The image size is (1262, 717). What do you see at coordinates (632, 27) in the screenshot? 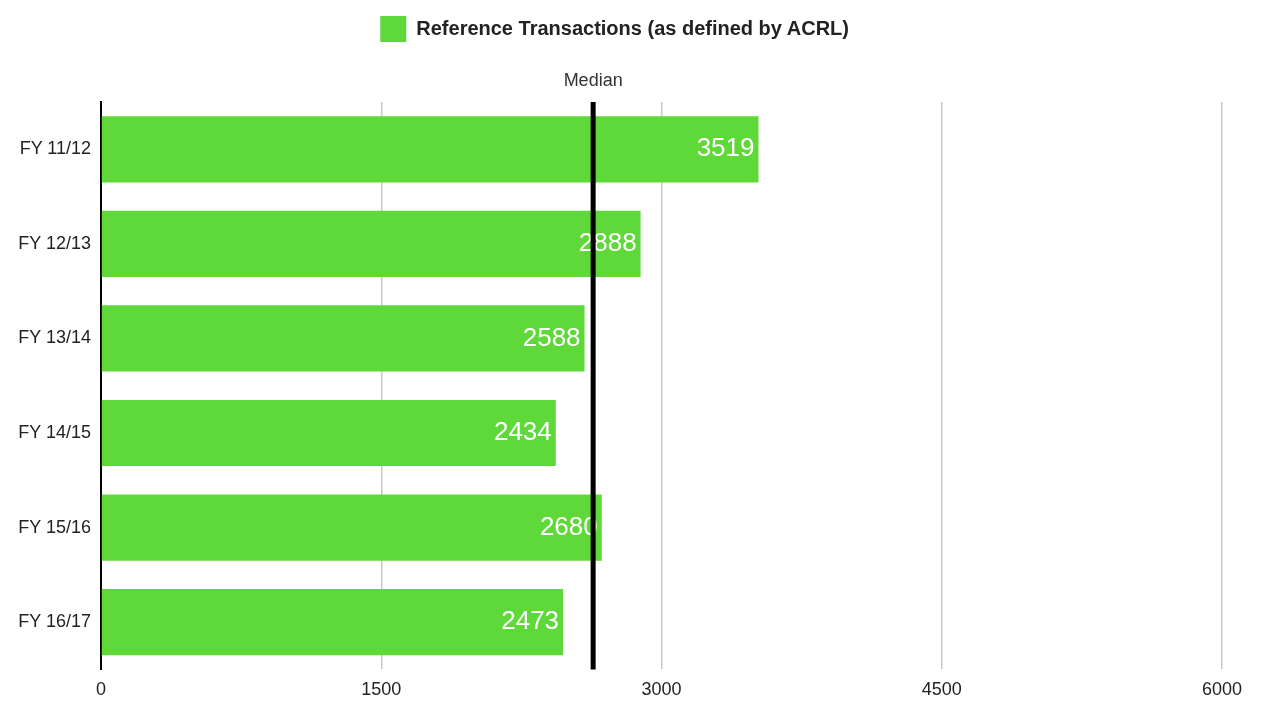
I see `legend-label: Reference Transactions (as defined by ACRL)` at bounding box center [632, 27].